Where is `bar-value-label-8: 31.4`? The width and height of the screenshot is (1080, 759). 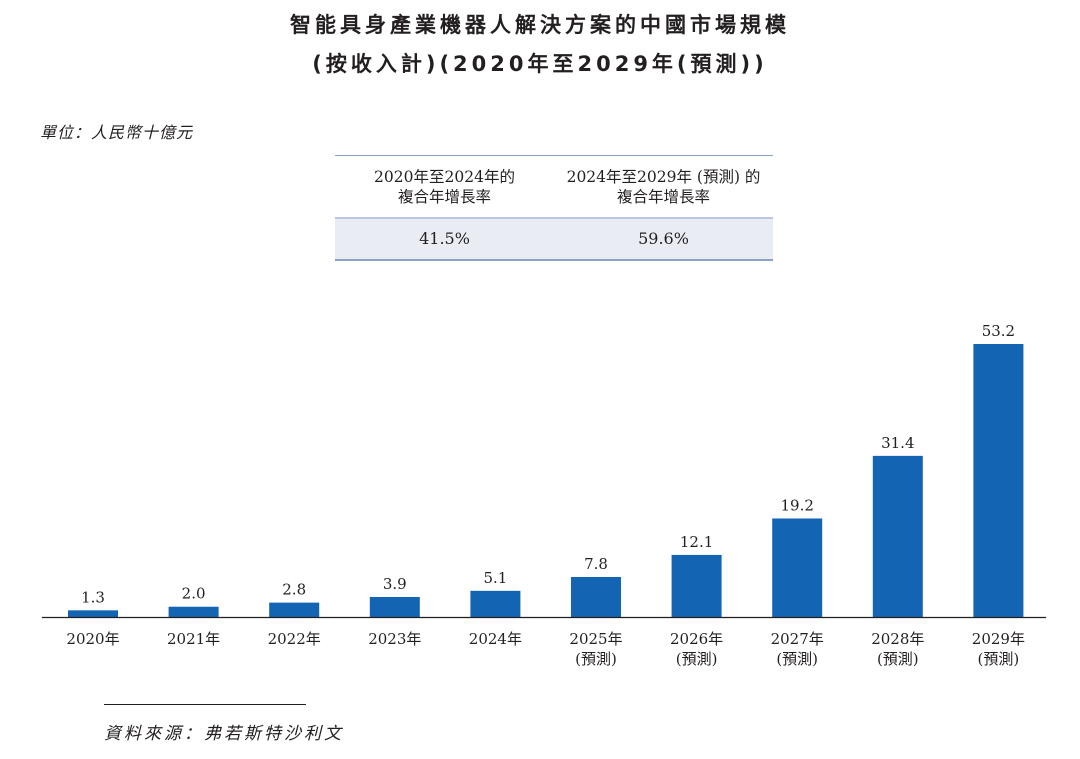 bar-value-label-8: 31.4 is located at coordinates (897, 443).